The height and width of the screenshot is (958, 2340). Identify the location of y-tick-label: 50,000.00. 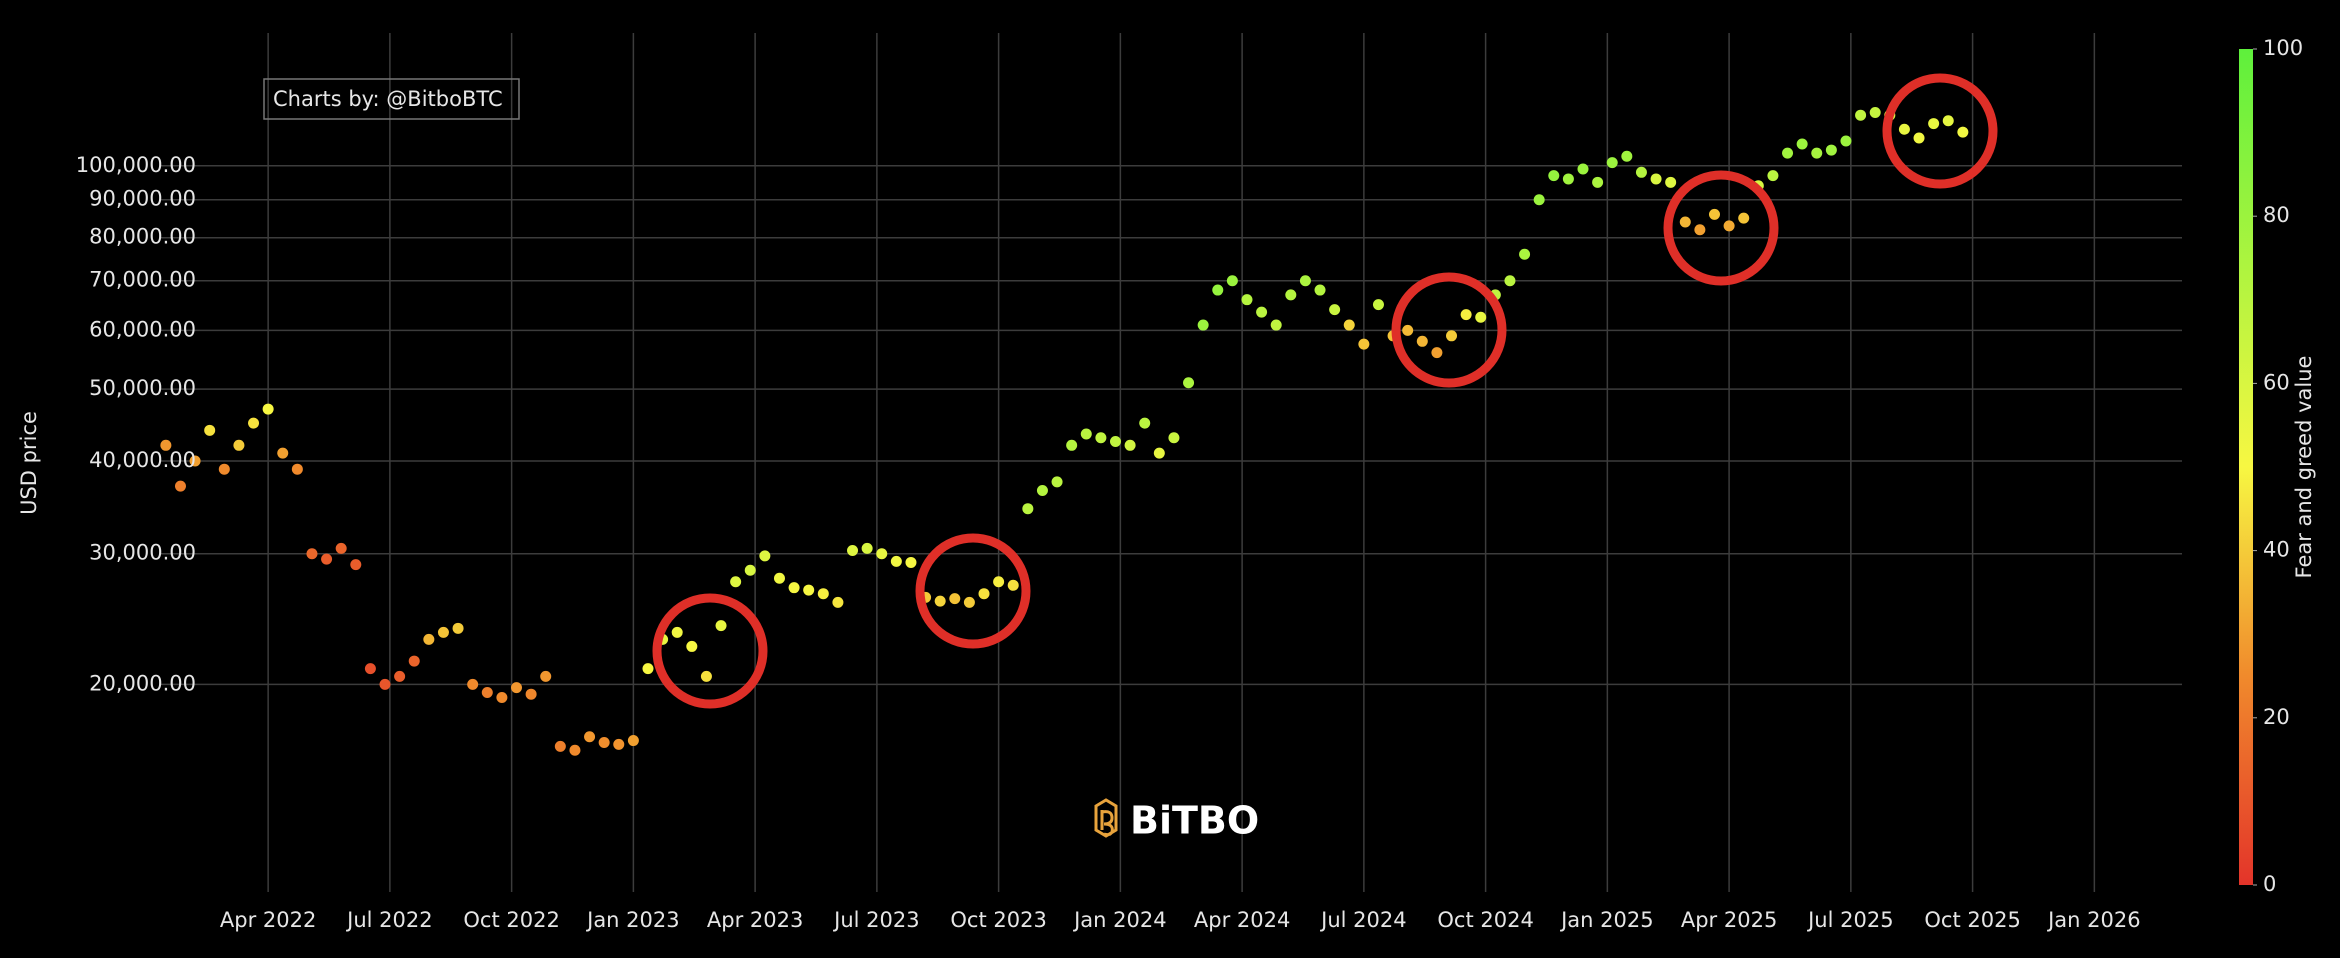
(142, 388).